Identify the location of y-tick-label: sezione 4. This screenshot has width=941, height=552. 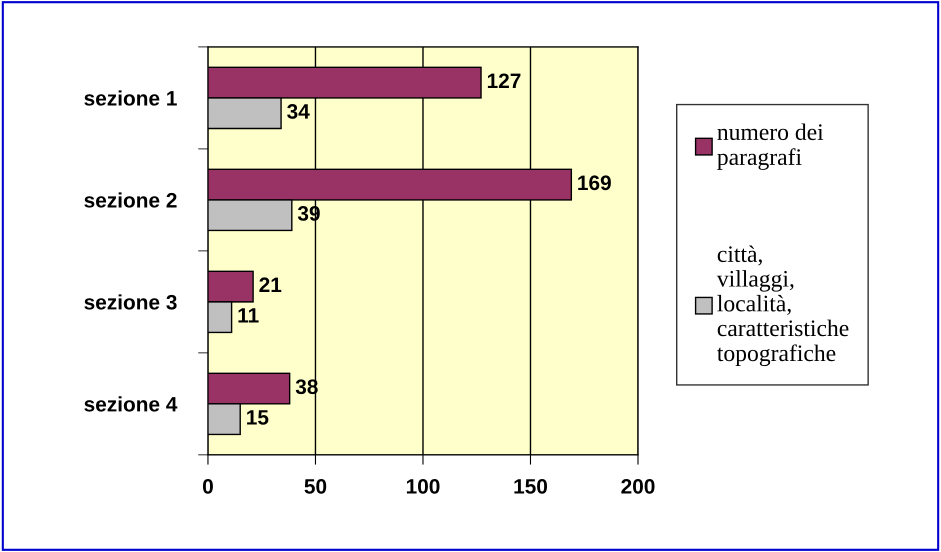
(131, 404).